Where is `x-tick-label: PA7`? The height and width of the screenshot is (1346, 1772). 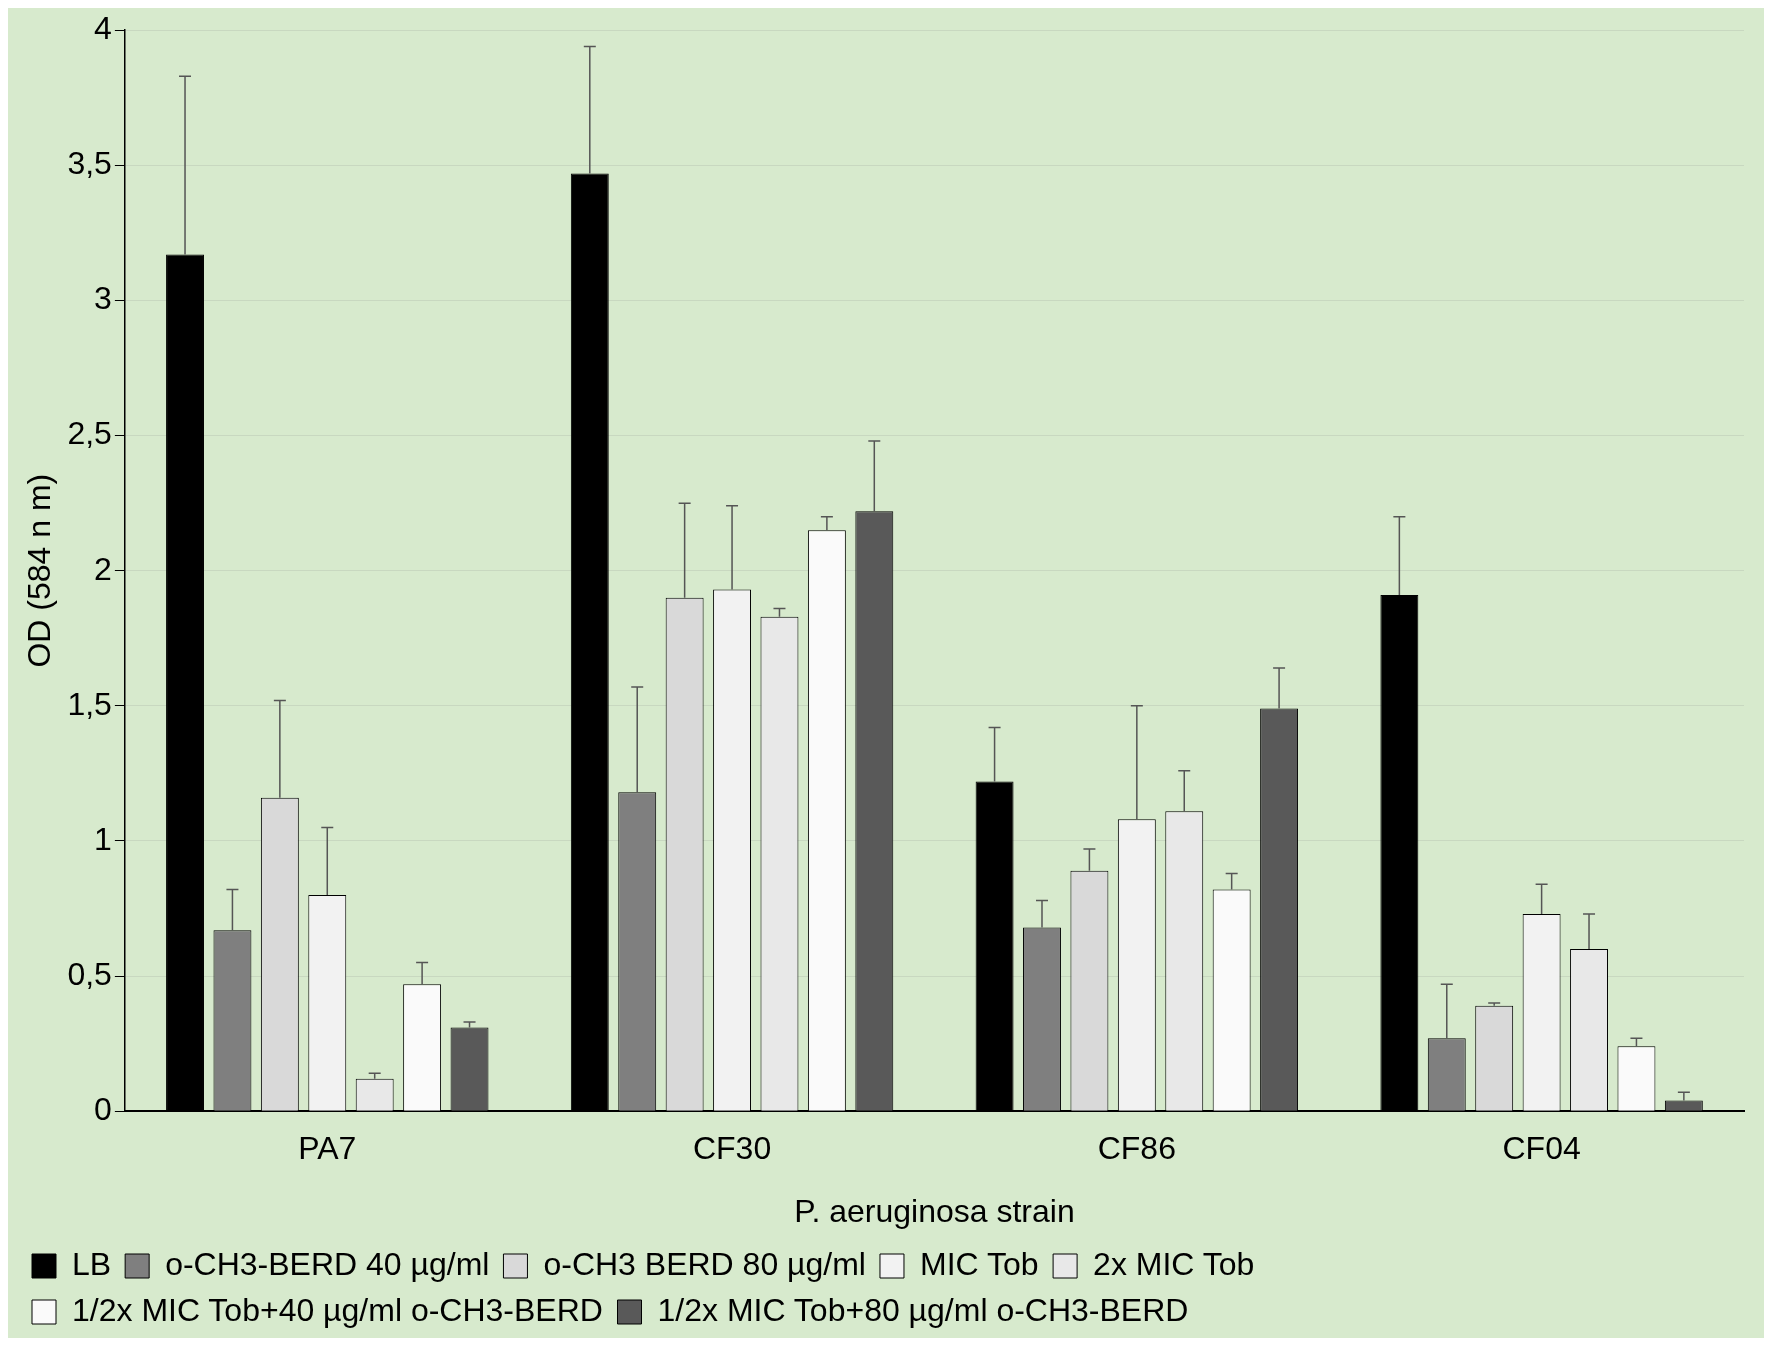
x-tick-label: PA7 is located at coordinates (327, 1148).